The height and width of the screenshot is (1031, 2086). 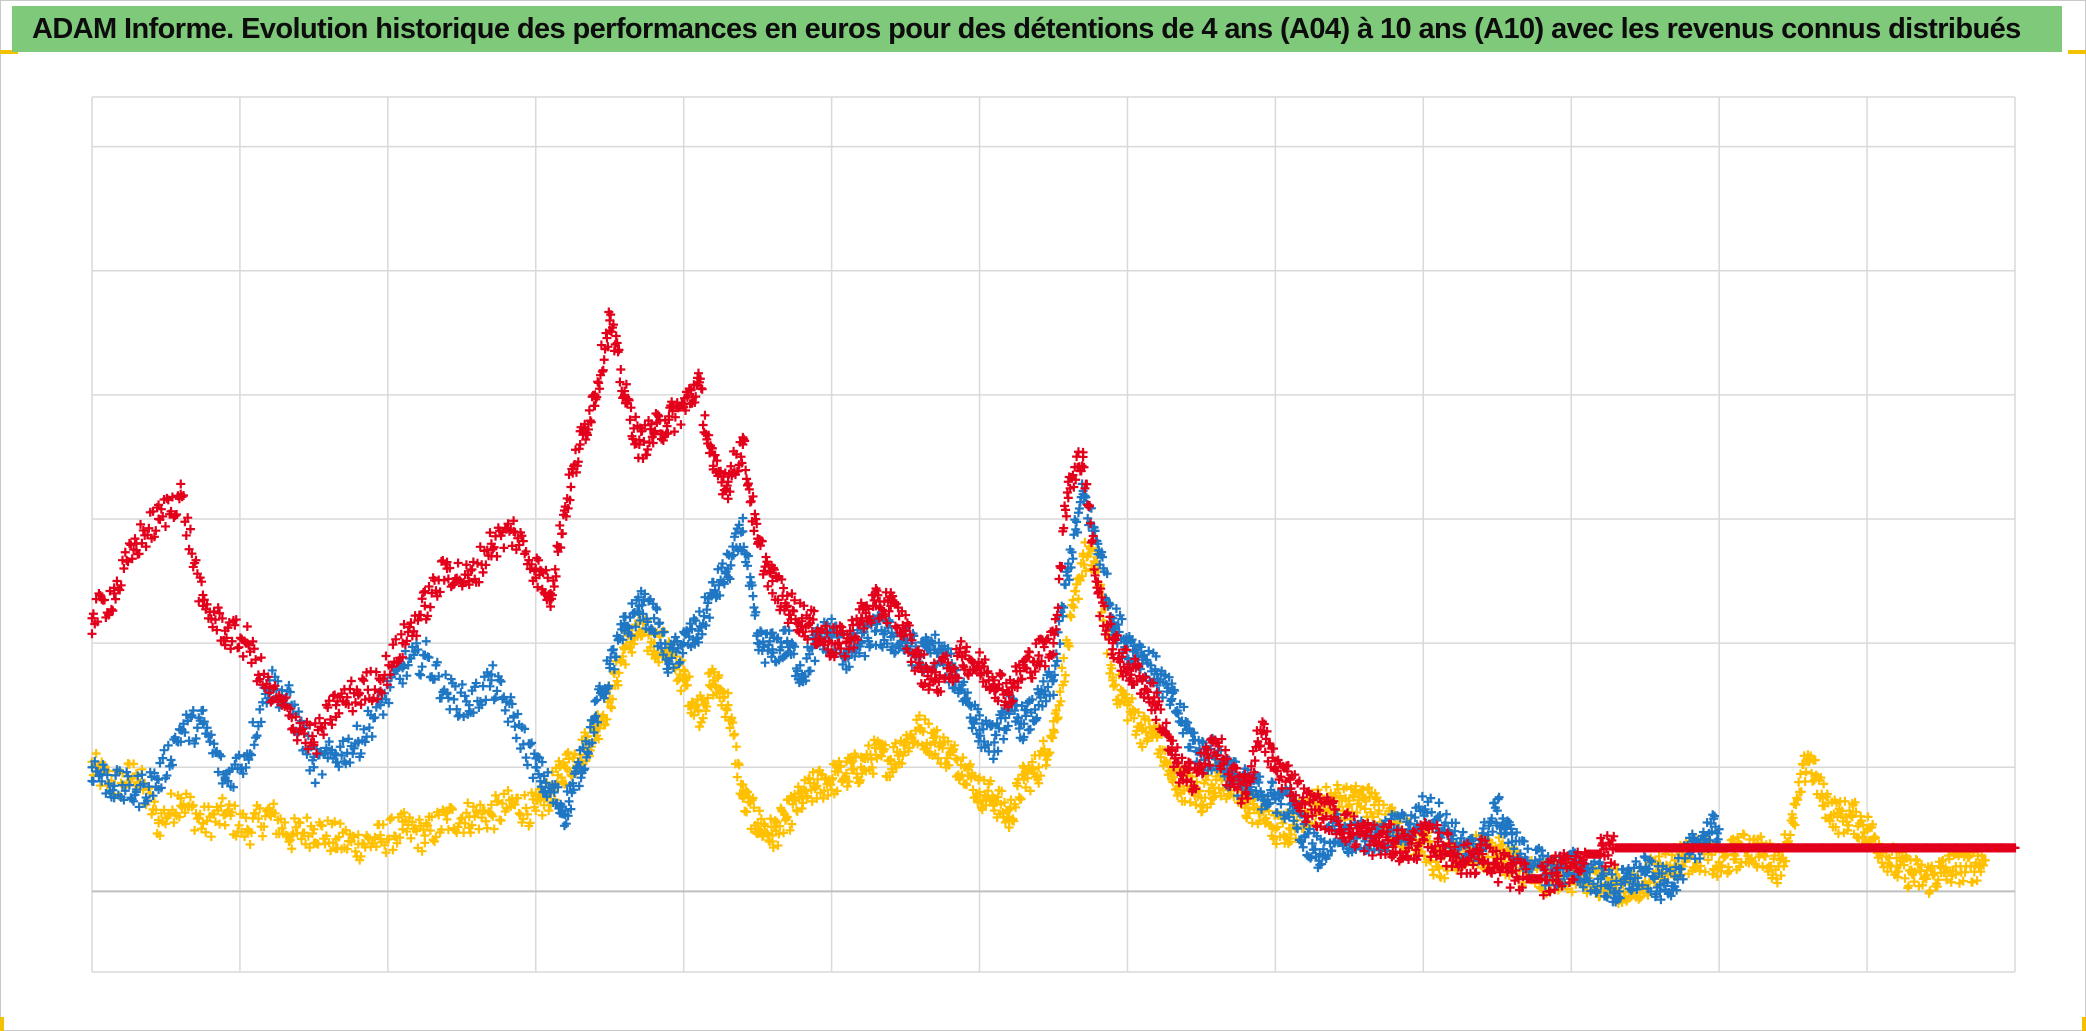 I want to click on corner-mark-top-left, so click(x=9, y=52).